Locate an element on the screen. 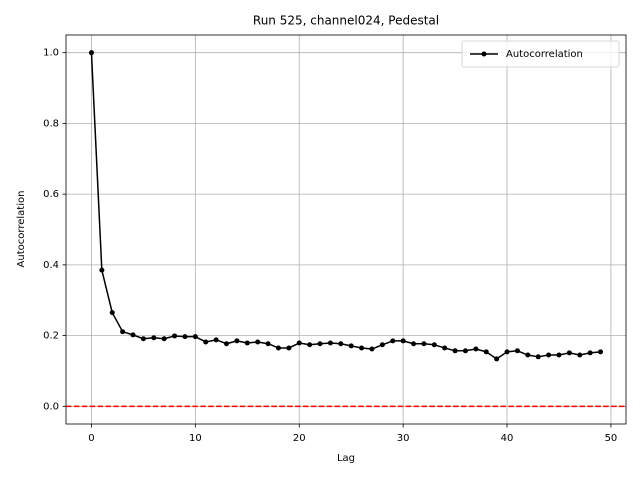 The height and width of the screenshot is (484, 640). x-tick-label: 10 is located at coordinates (195, 438).